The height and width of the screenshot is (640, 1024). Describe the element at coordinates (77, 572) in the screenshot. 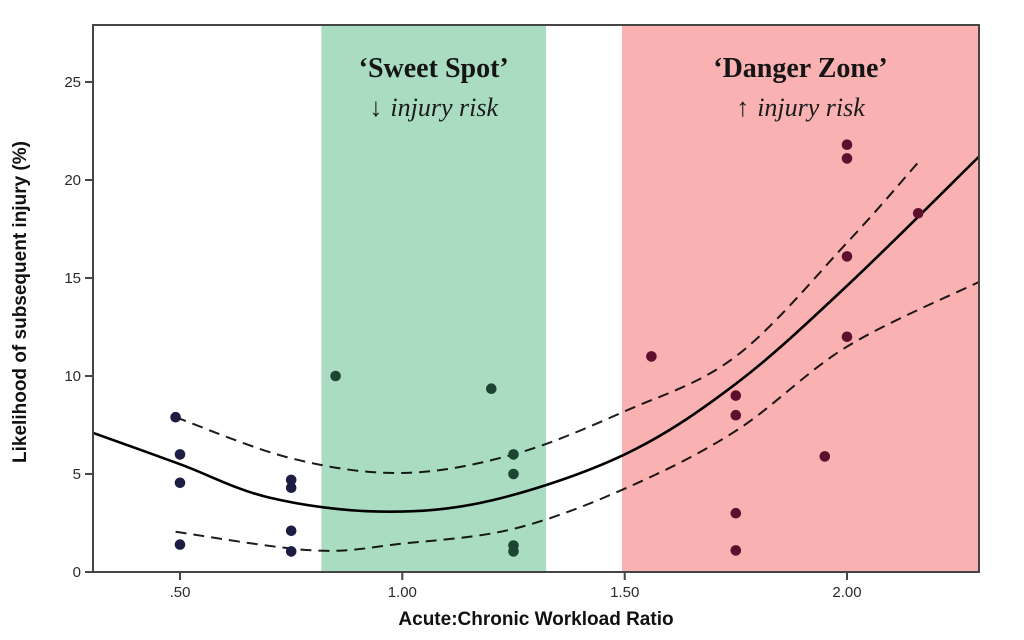

I see `y-tick-label: 0` at that location.